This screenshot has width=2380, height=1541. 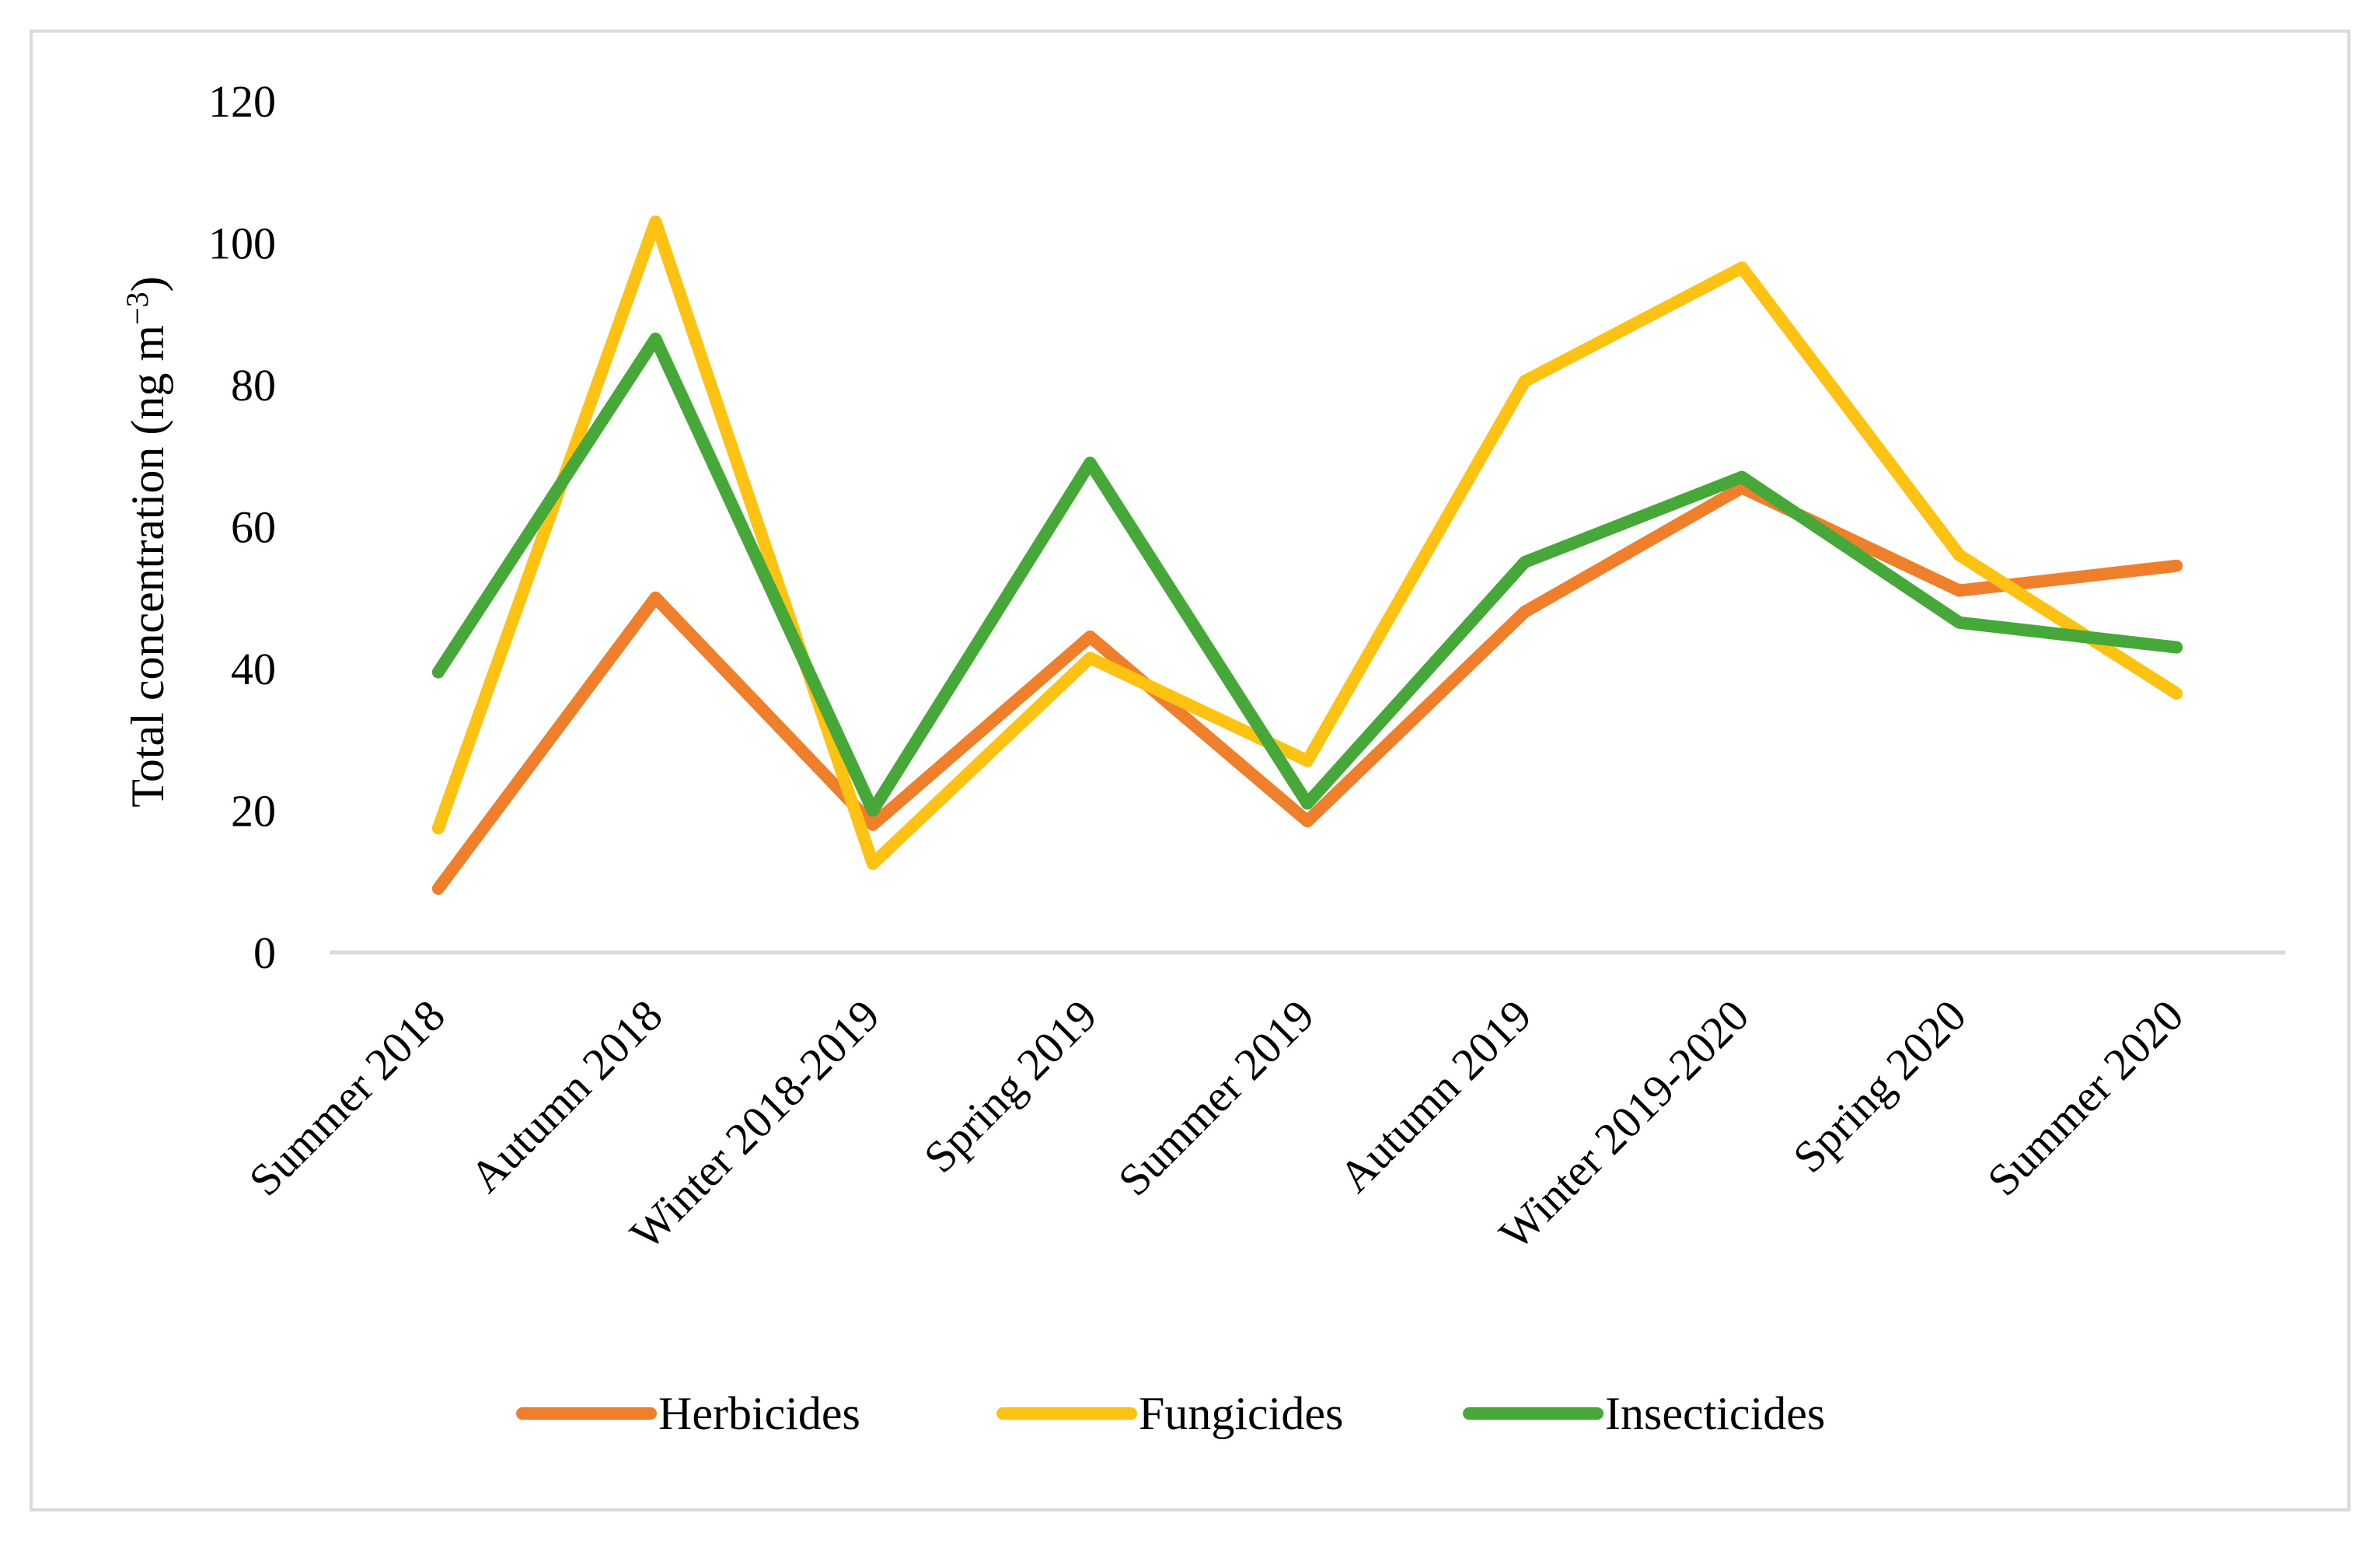 I want to click on y-tick-label: 80, so click(x=253, y=386).